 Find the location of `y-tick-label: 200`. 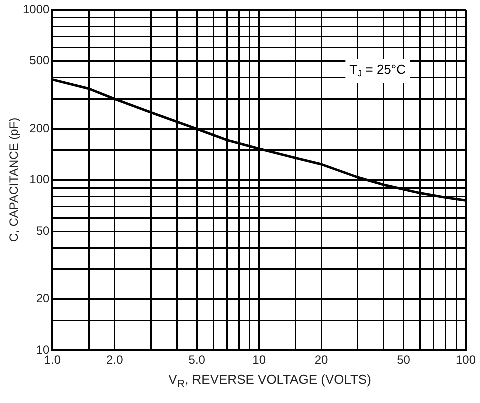

y-tick-label: 200 is located at coordinates (40, 128).